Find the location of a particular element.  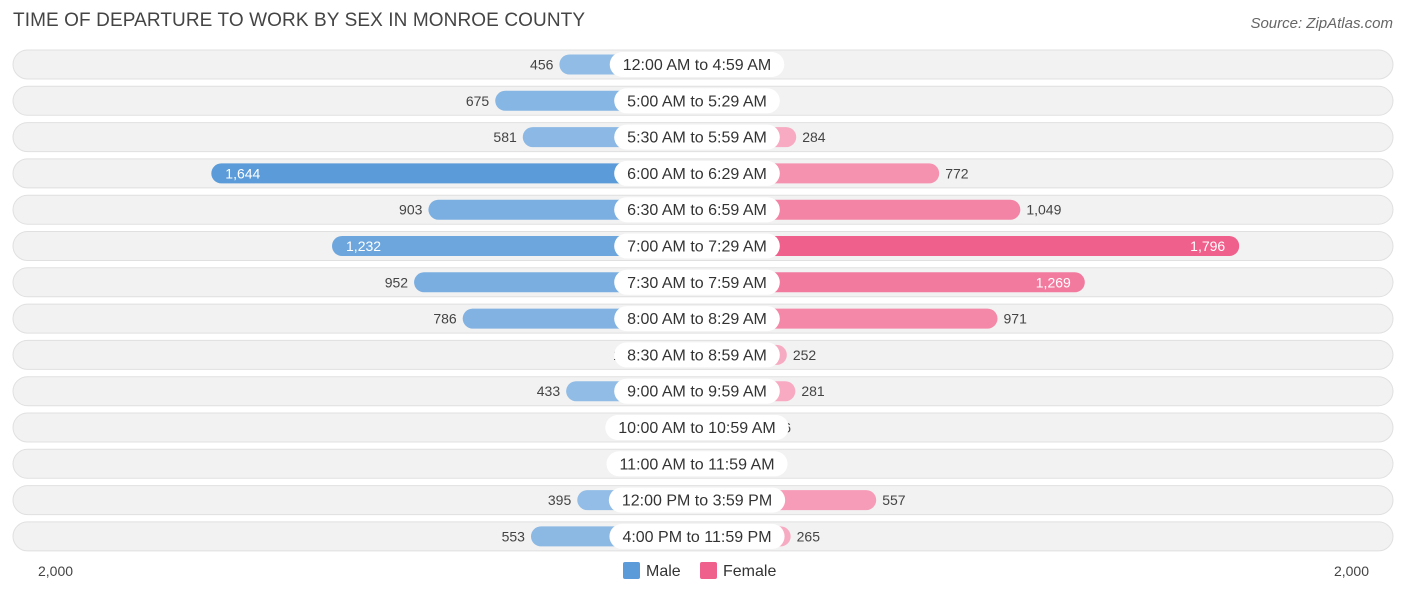

value-label-male: 952 is located at coordinates (397, 282).